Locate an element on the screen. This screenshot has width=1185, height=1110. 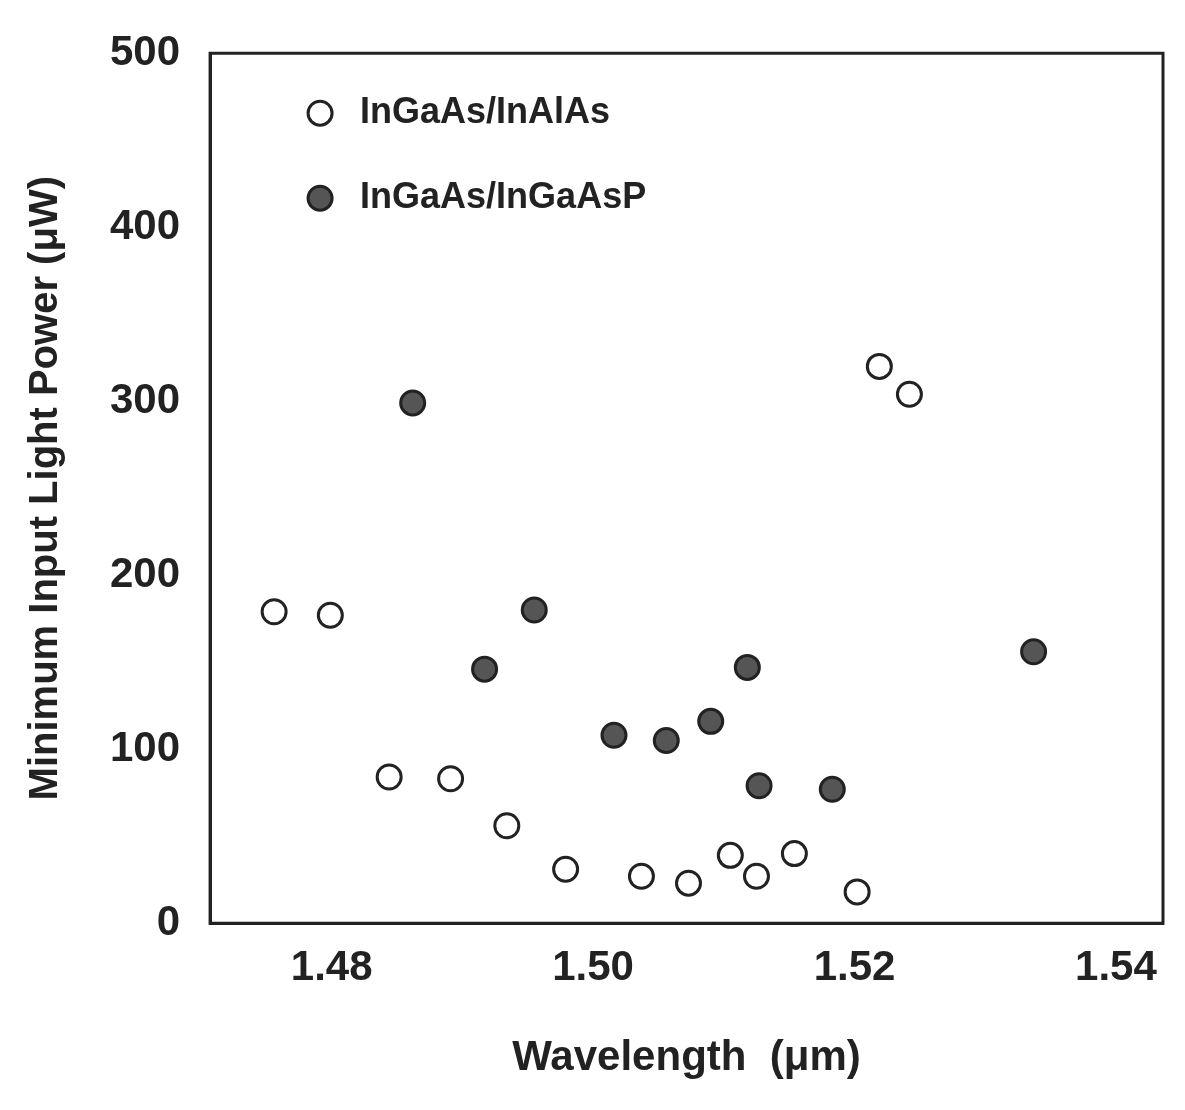
y-tick-label: 500 is located at coordinates (145, 50).